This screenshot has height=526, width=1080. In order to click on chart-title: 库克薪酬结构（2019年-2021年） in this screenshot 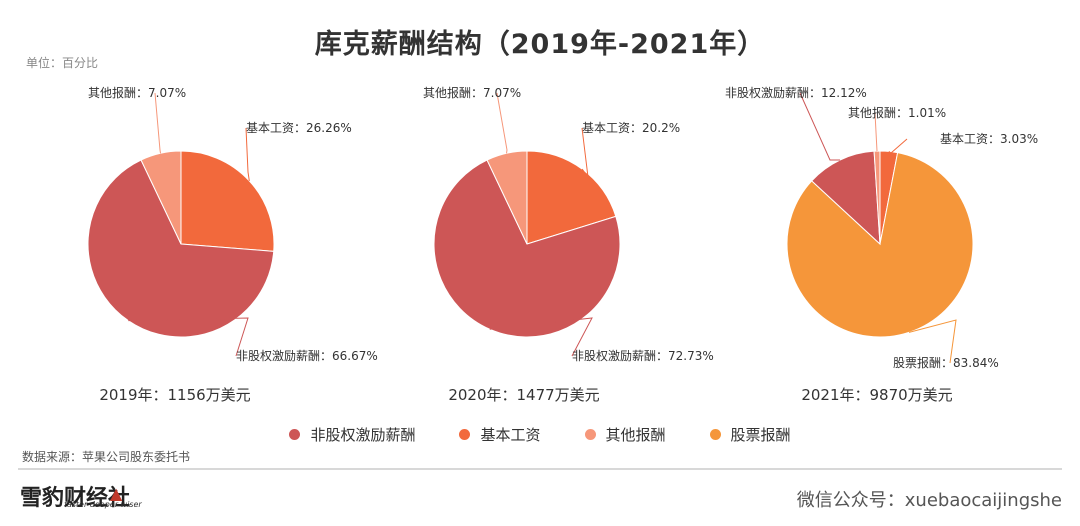, I will do `click(540, 44)`.